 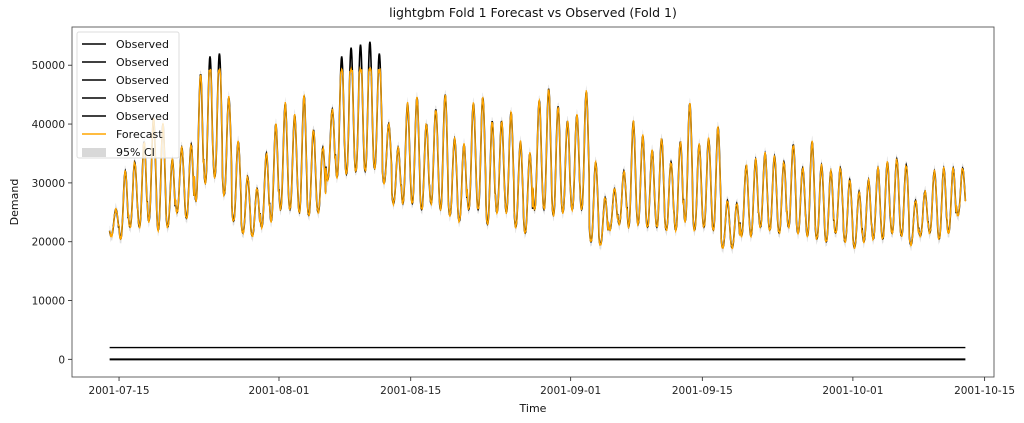 What do you see at coordinates (94, 152) in the screenshot?
I see `legend-swatch-ci` at bounding box center [94, 152].